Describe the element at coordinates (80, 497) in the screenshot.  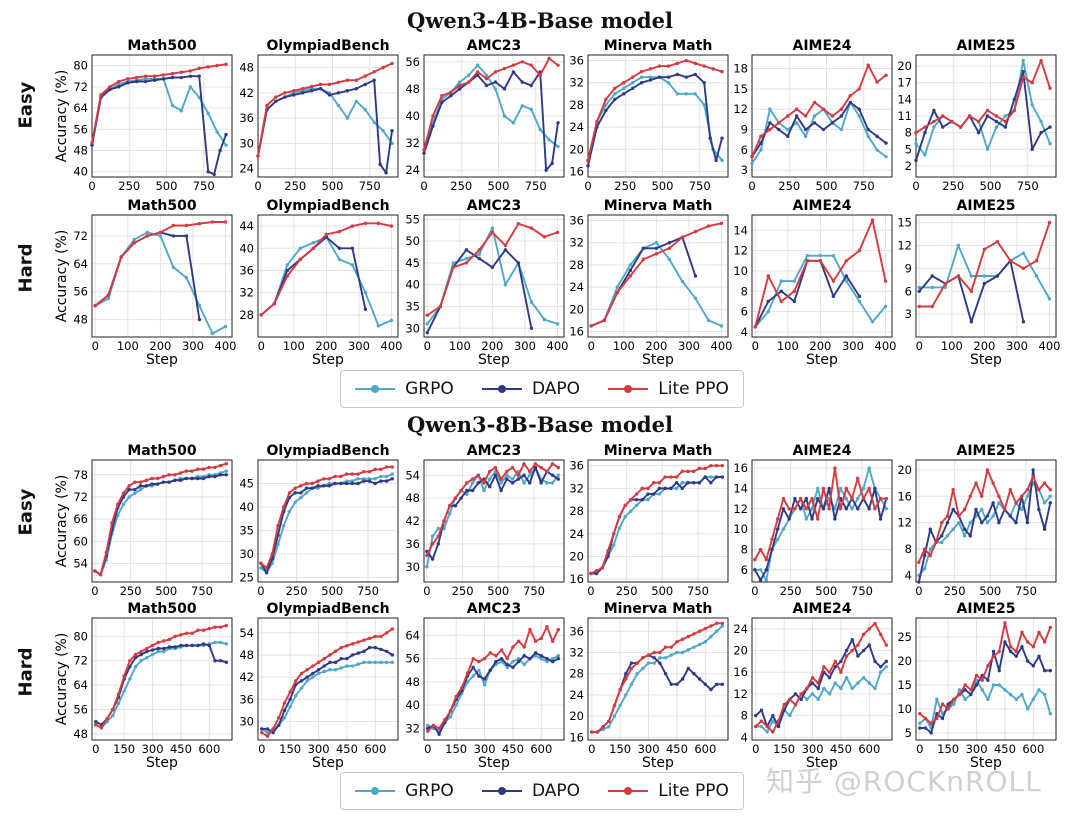
I see `y-tick-label: 72` at that location.